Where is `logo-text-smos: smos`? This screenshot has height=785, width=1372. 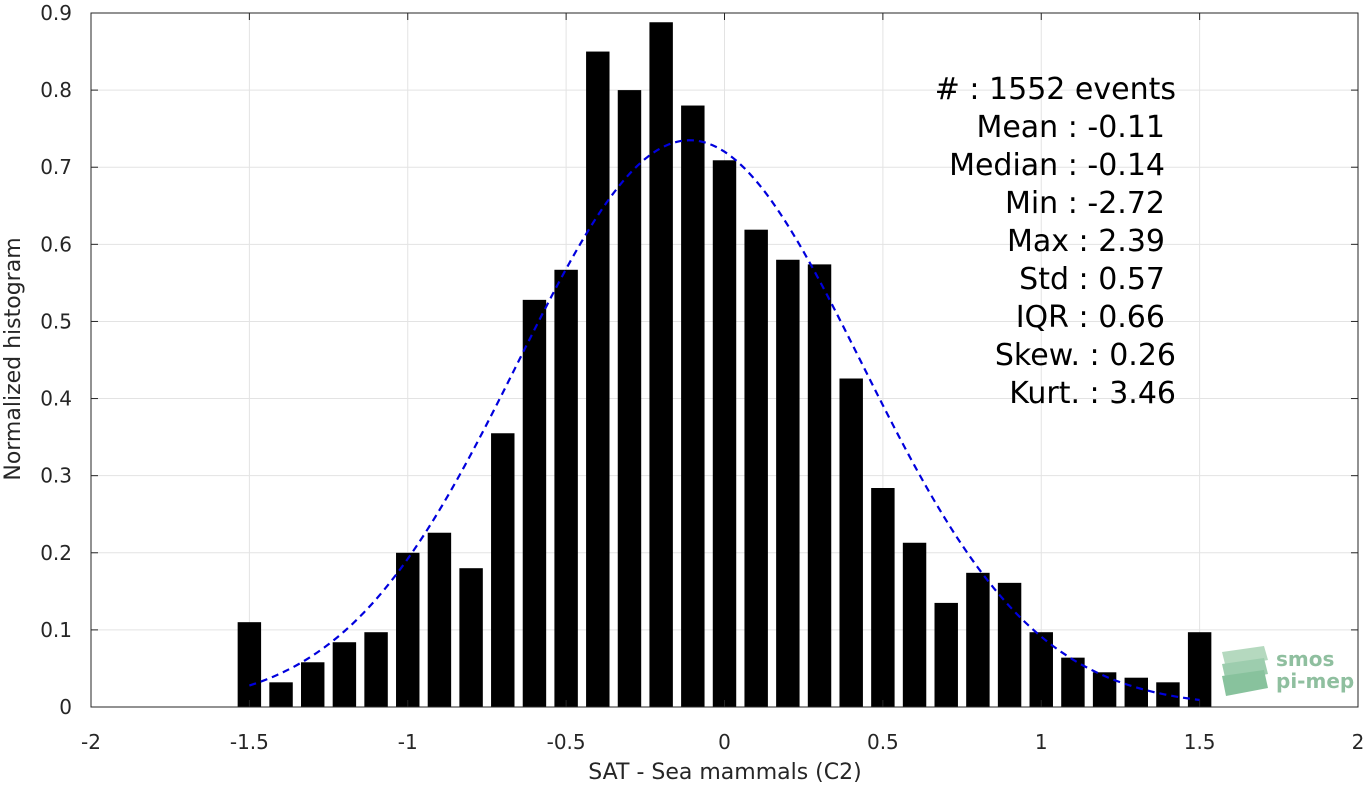 logo-text-smos: smos is located at coordinates (1305, 659).